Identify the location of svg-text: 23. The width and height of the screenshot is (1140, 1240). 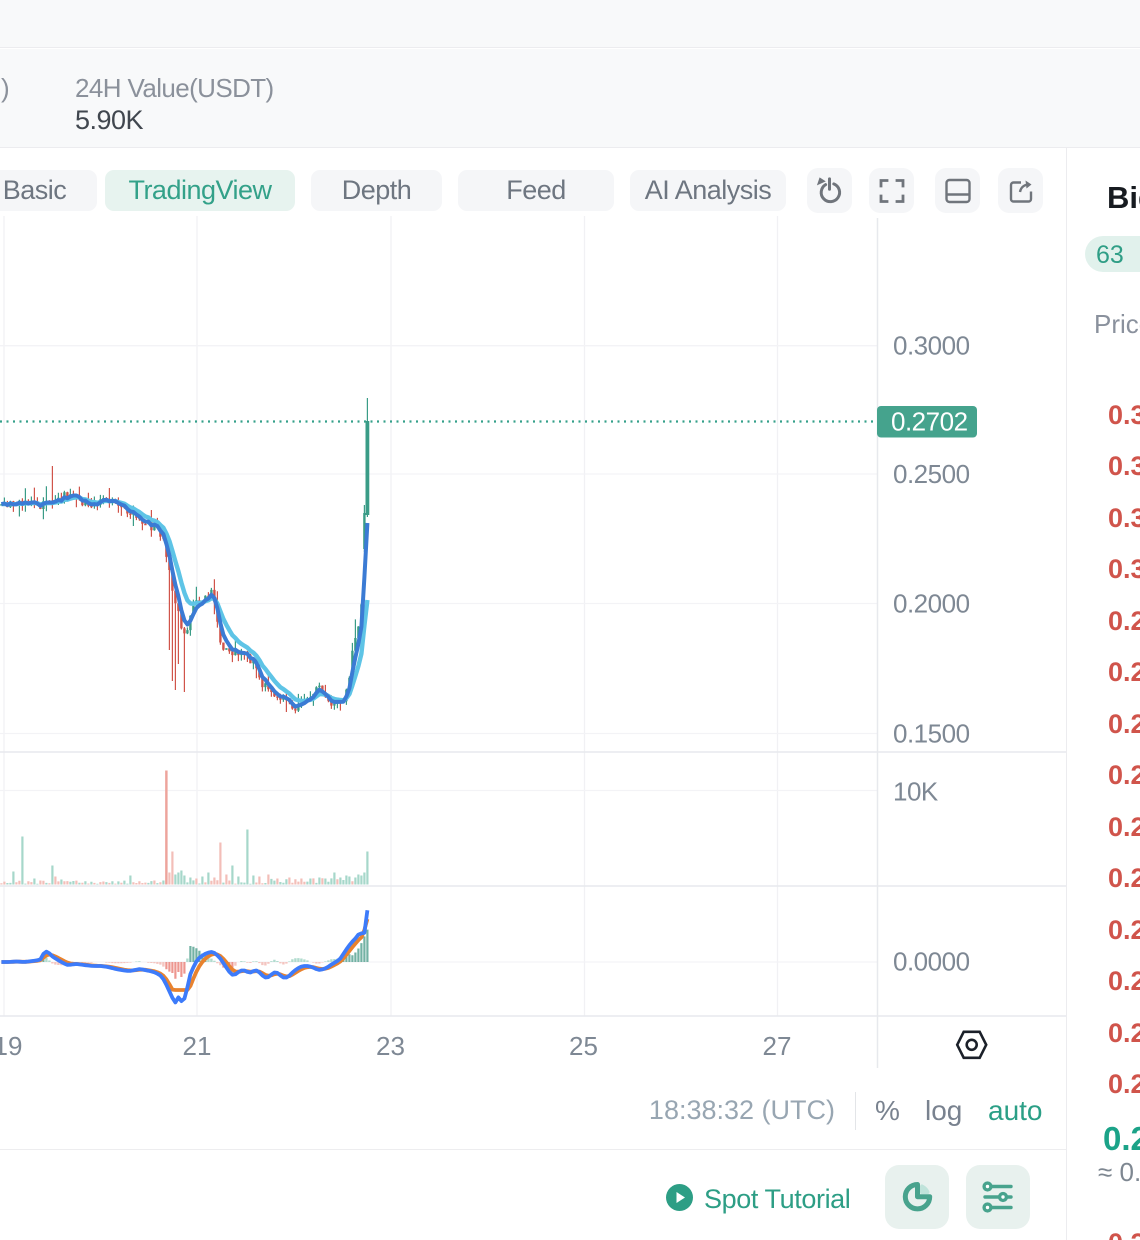
(390, 1046).